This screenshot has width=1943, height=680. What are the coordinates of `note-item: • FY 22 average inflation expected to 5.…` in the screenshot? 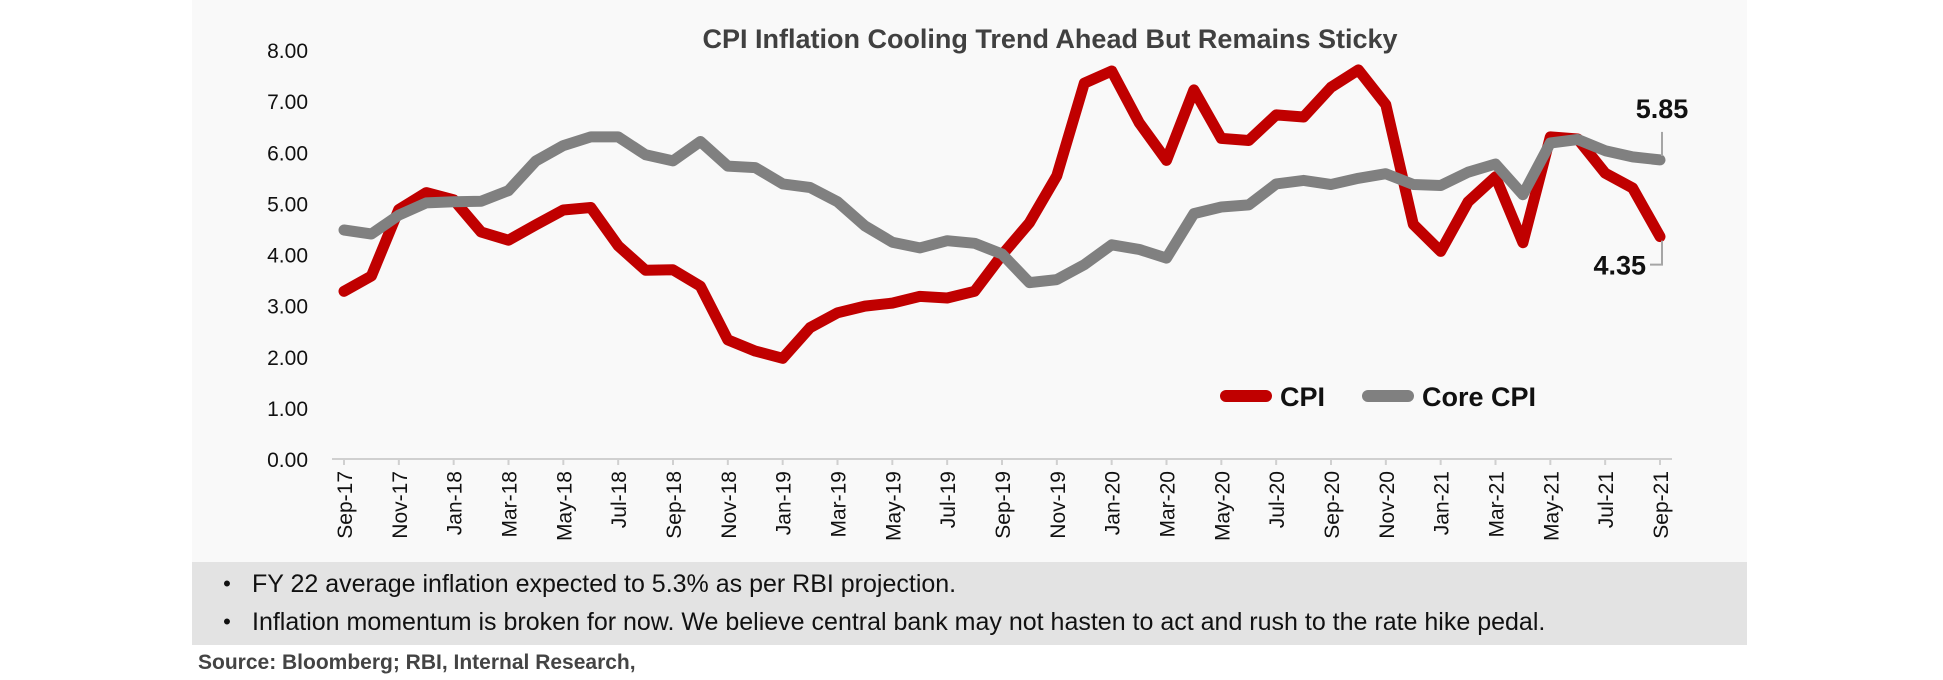 It's located at (574, 584).